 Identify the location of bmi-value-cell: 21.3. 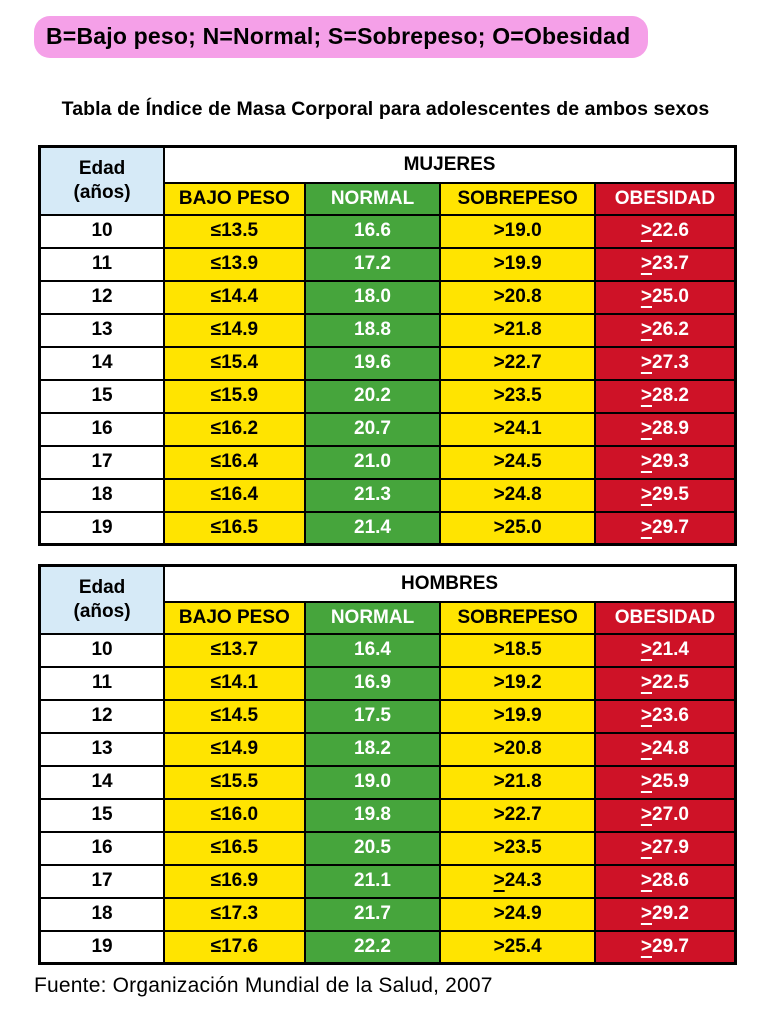
(372, 495).